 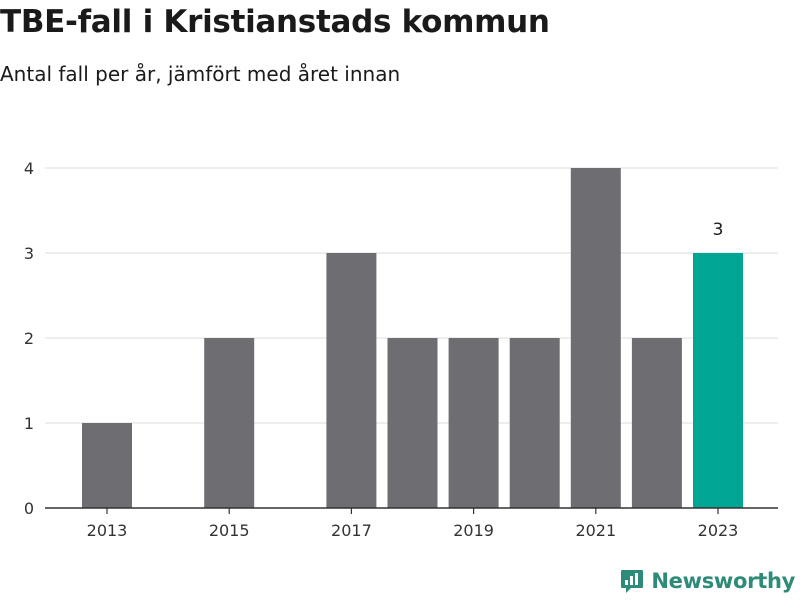 What do you see at coordinates (718, 530) in the screenshot?
I see `x-tick-label: 2023` at bounding box center [718, 530].